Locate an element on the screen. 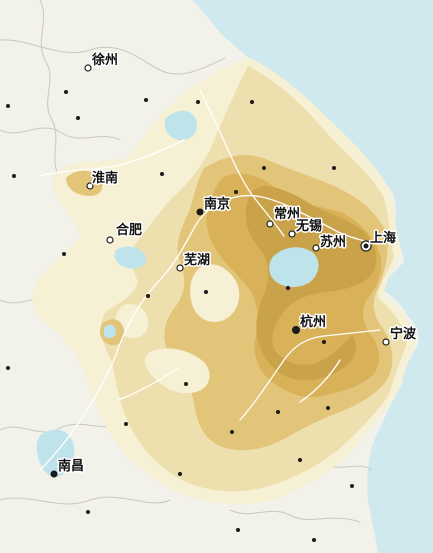  city-label-nanjing: 南京 is located at coordinates (217, 204).